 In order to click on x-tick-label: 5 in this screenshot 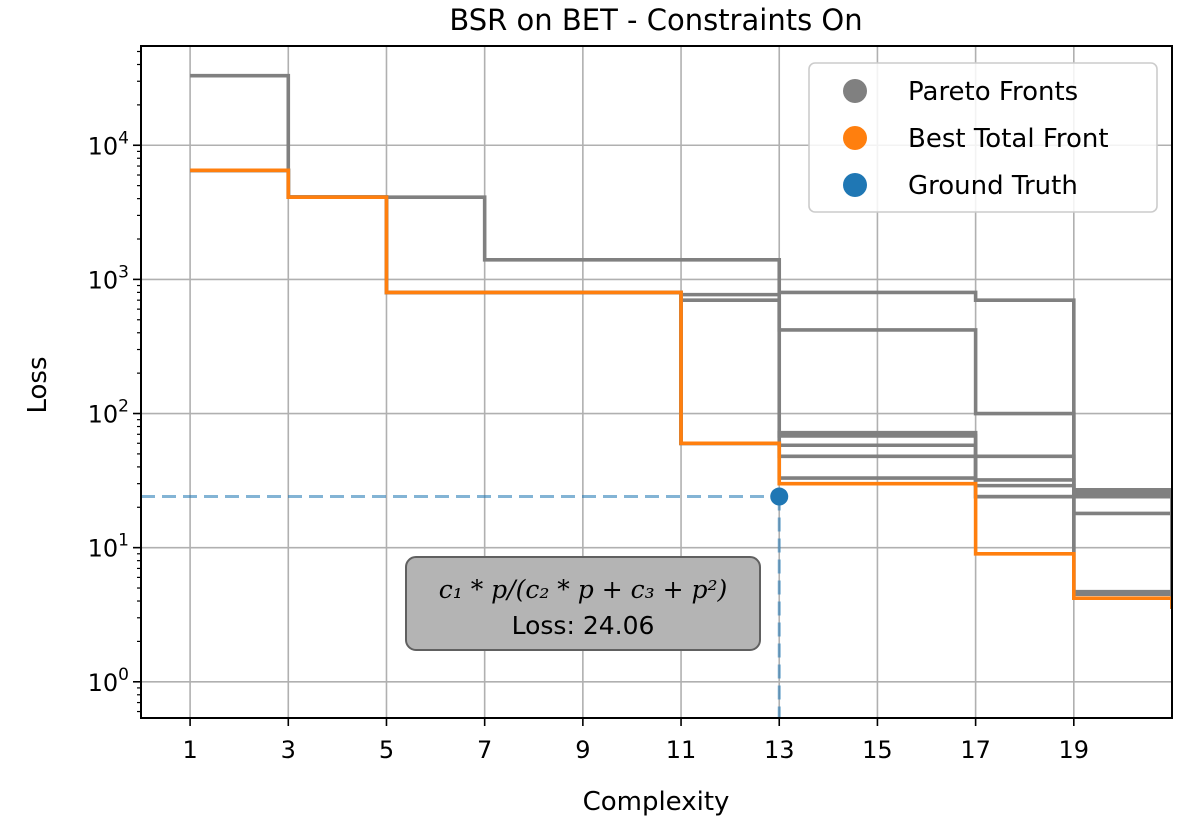, I will do `click(386, 750)`.